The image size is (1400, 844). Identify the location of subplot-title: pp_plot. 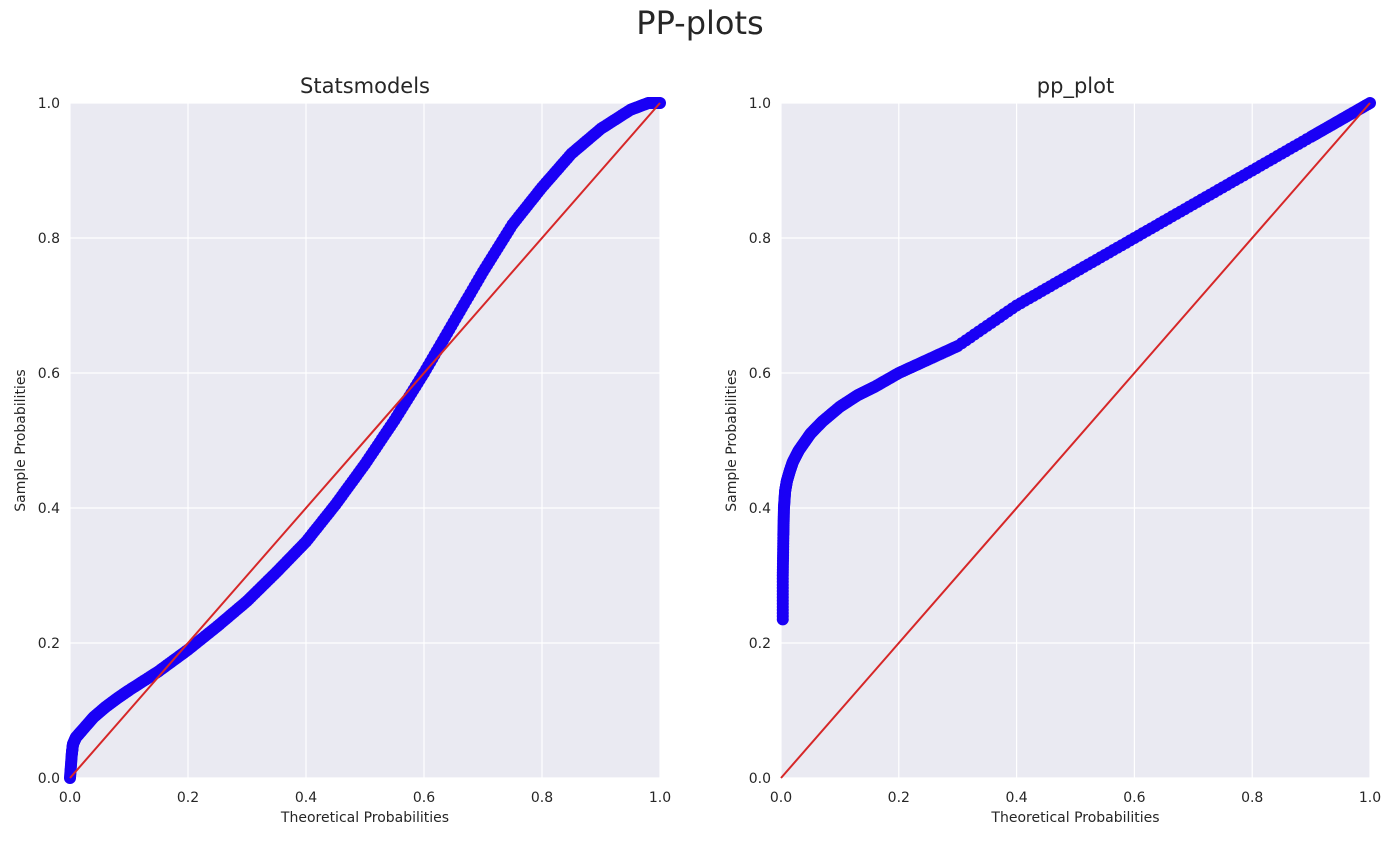
(1075, 86).